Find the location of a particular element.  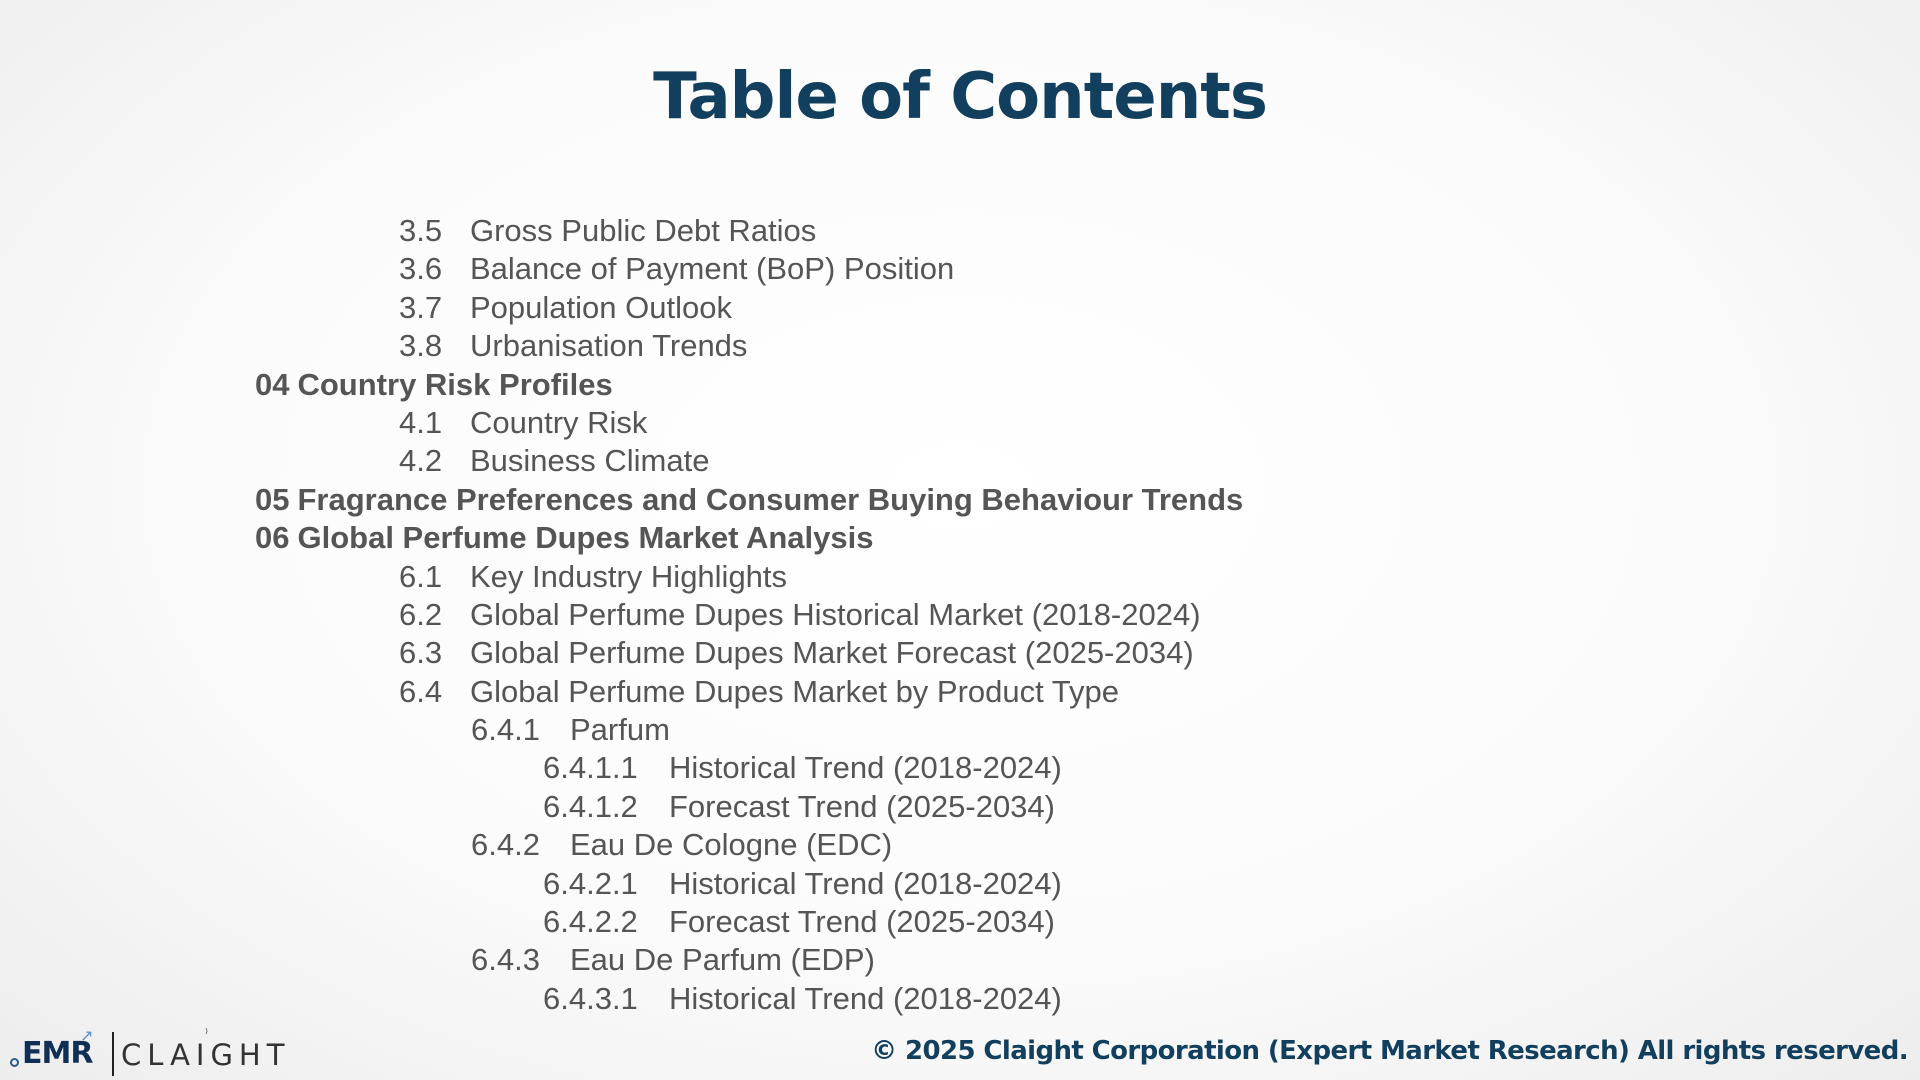

toc-entry-number: 6.4.2.2 is located at coordinates (590, 922).